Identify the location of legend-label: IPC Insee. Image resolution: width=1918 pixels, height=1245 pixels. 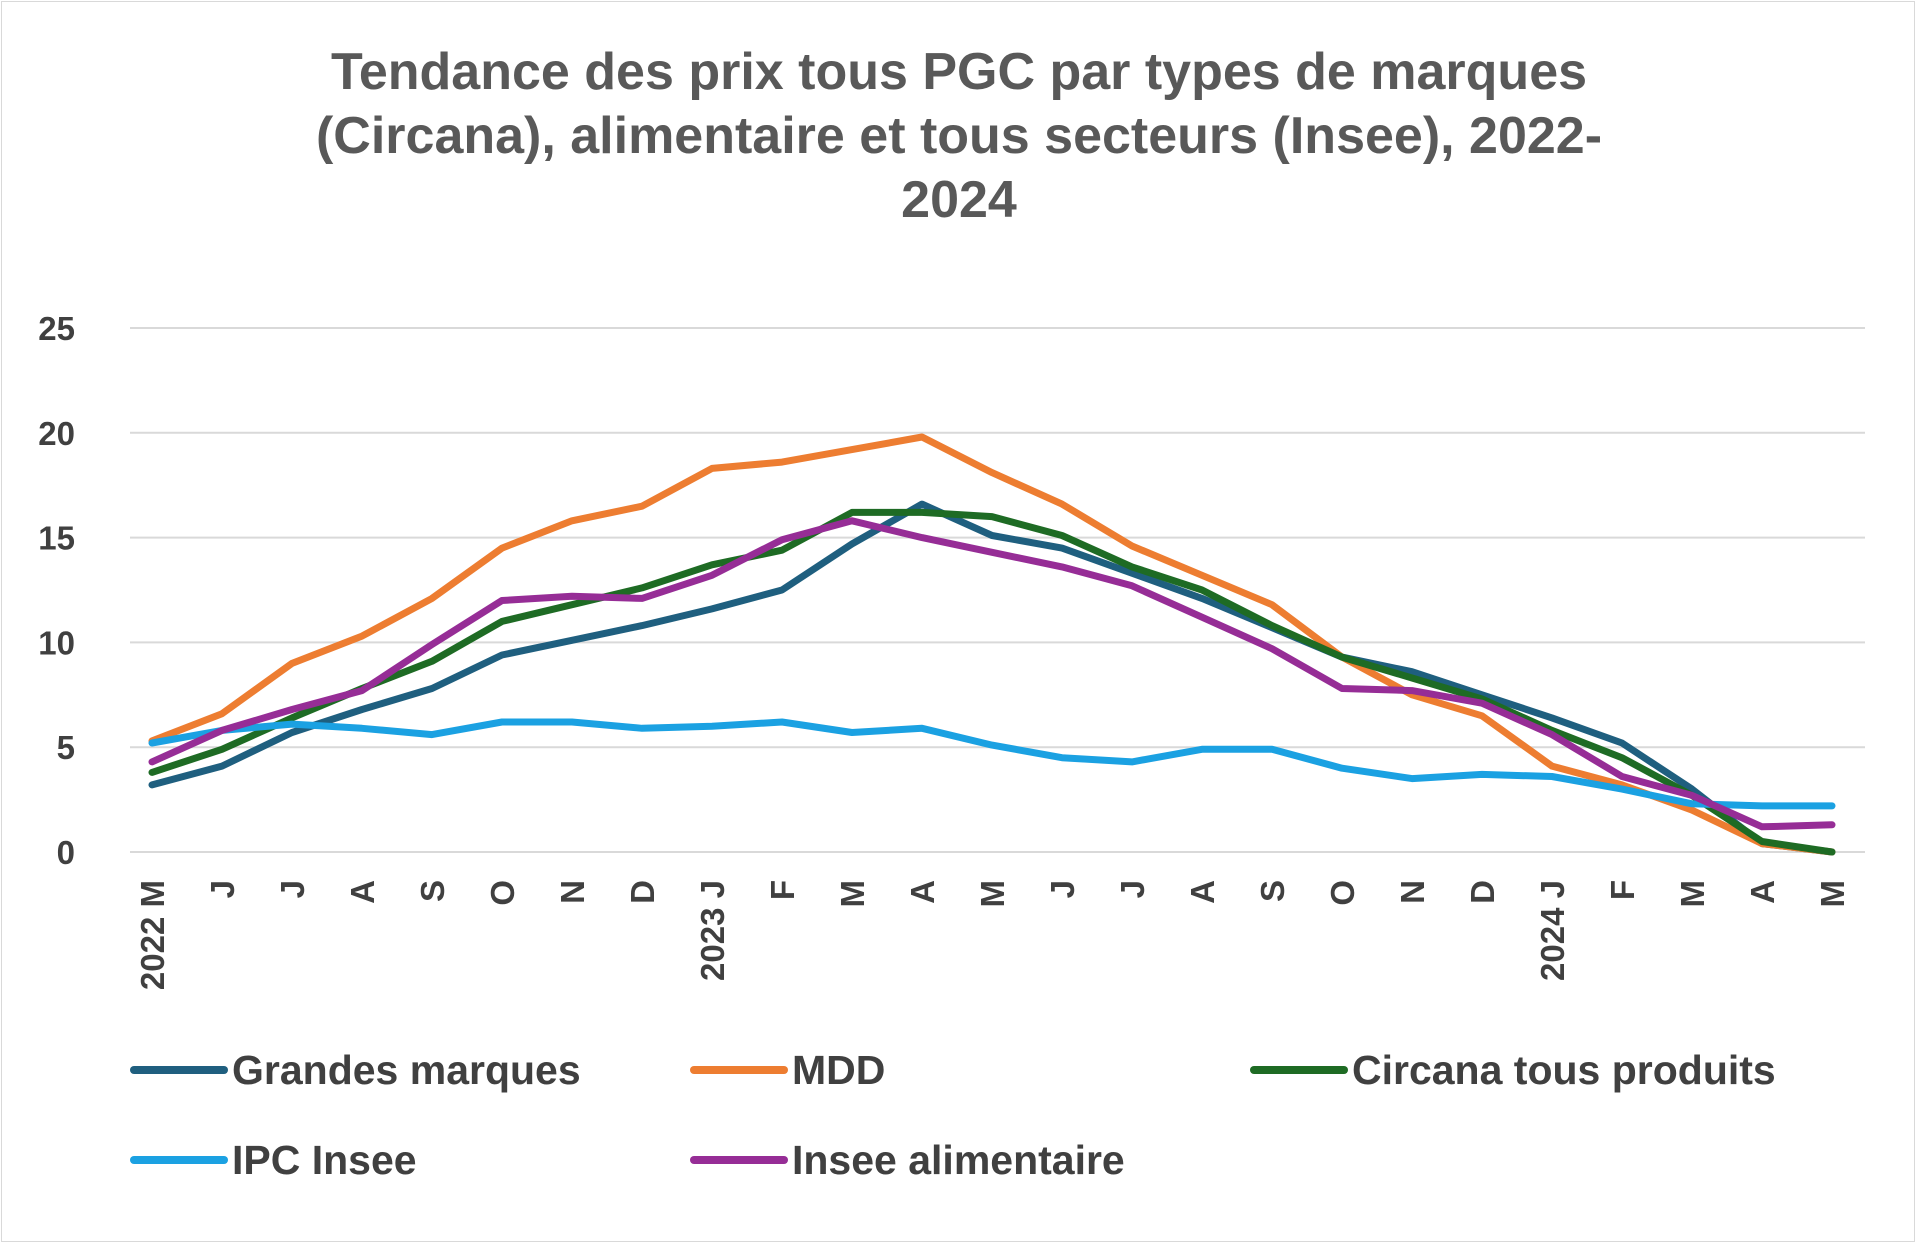
(324, 1159).